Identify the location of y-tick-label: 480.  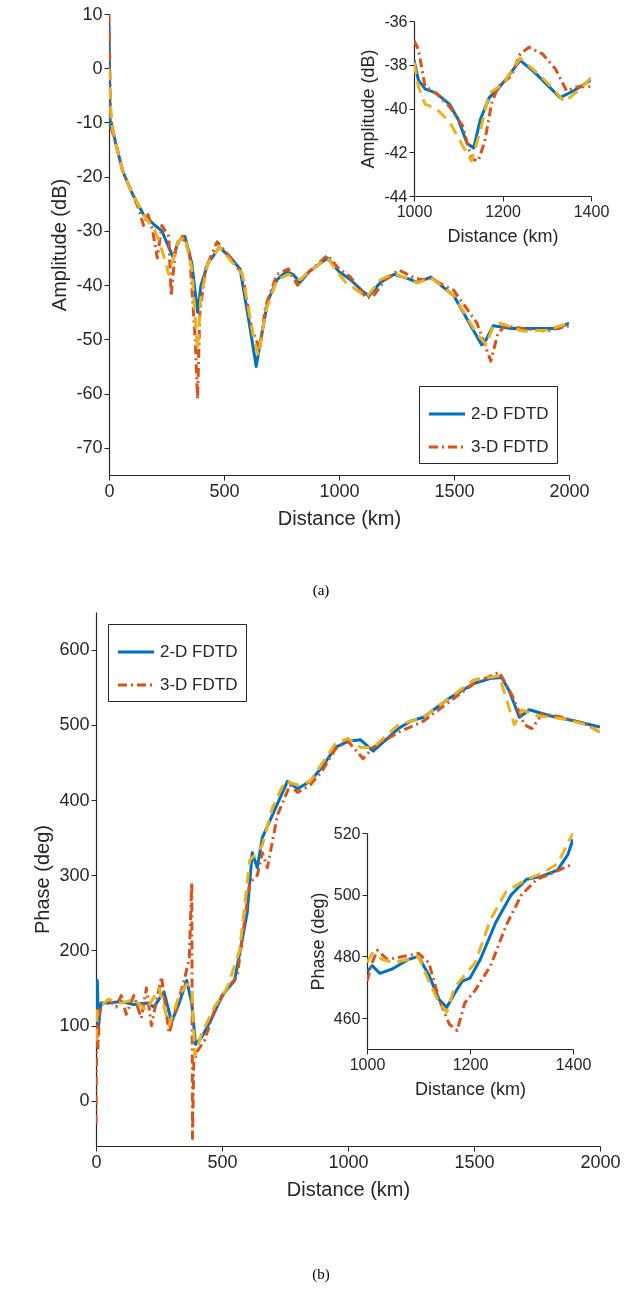
(347, 956).